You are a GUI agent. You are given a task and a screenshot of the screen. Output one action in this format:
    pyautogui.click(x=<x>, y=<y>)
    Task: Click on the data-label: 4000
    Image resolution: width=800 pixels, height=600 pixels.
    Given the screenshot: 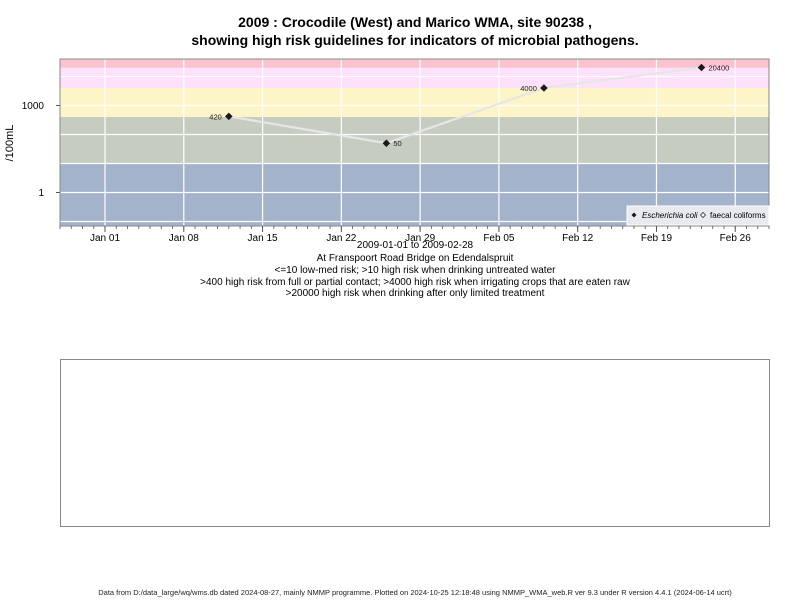 What is the action you would take?
    pyautogui.click(x=528, y=88)
    